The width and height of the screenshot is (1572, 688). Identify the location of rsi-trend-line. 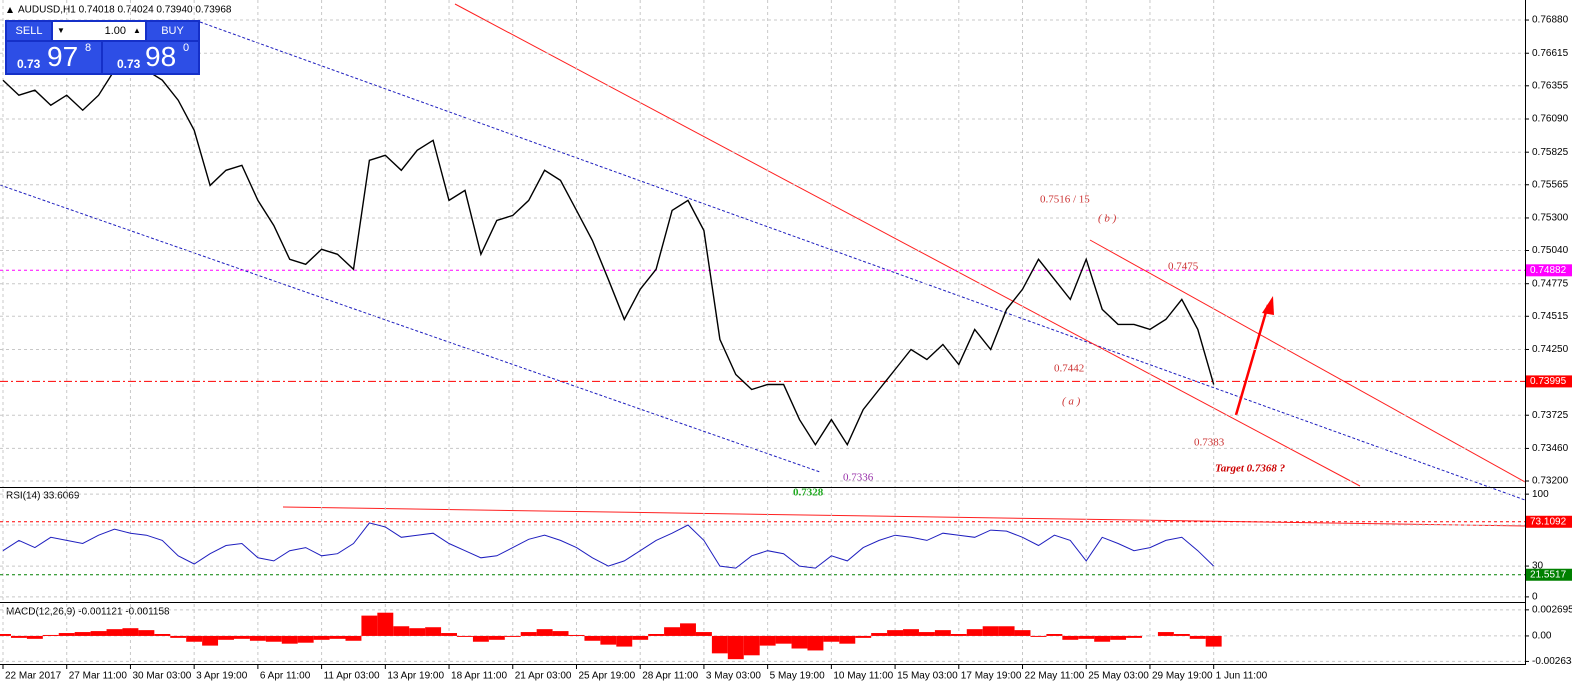
(904, 516).